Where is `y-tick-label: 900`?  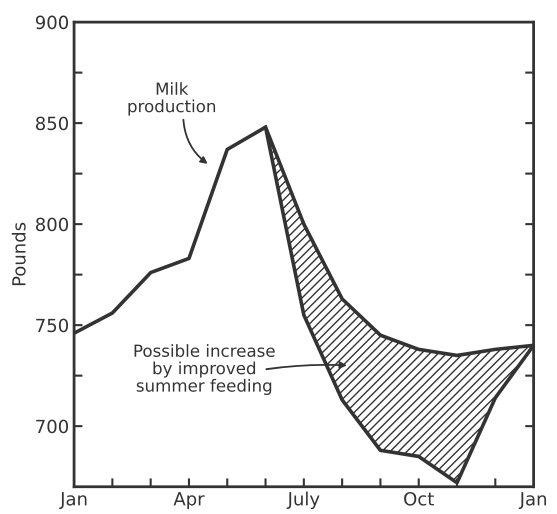 y-tick-label: 900 is located at coordinates (52, 23).